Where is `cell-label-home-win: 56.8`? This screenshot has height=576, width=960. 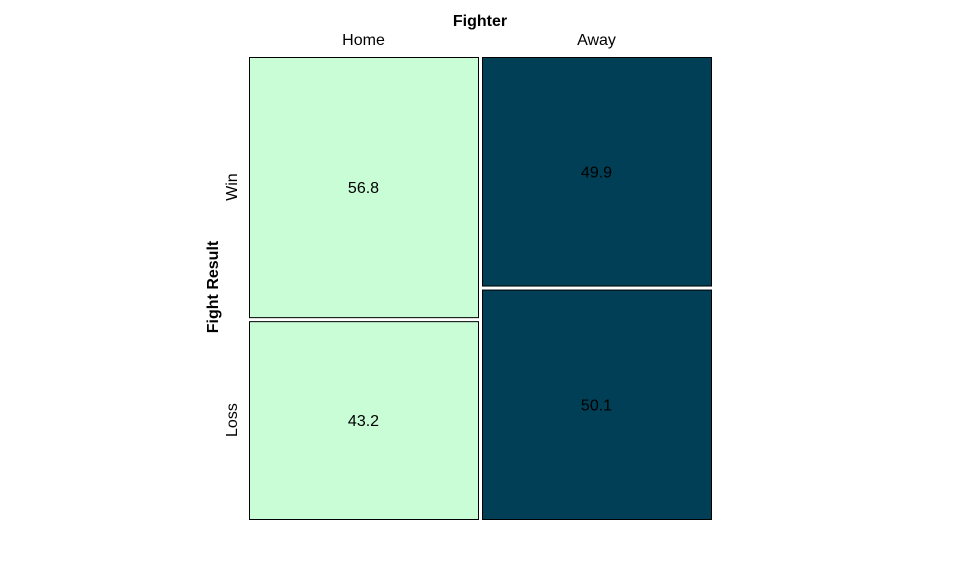 cell-label-home-win: 56.8 is located at coordinates (363, 188).